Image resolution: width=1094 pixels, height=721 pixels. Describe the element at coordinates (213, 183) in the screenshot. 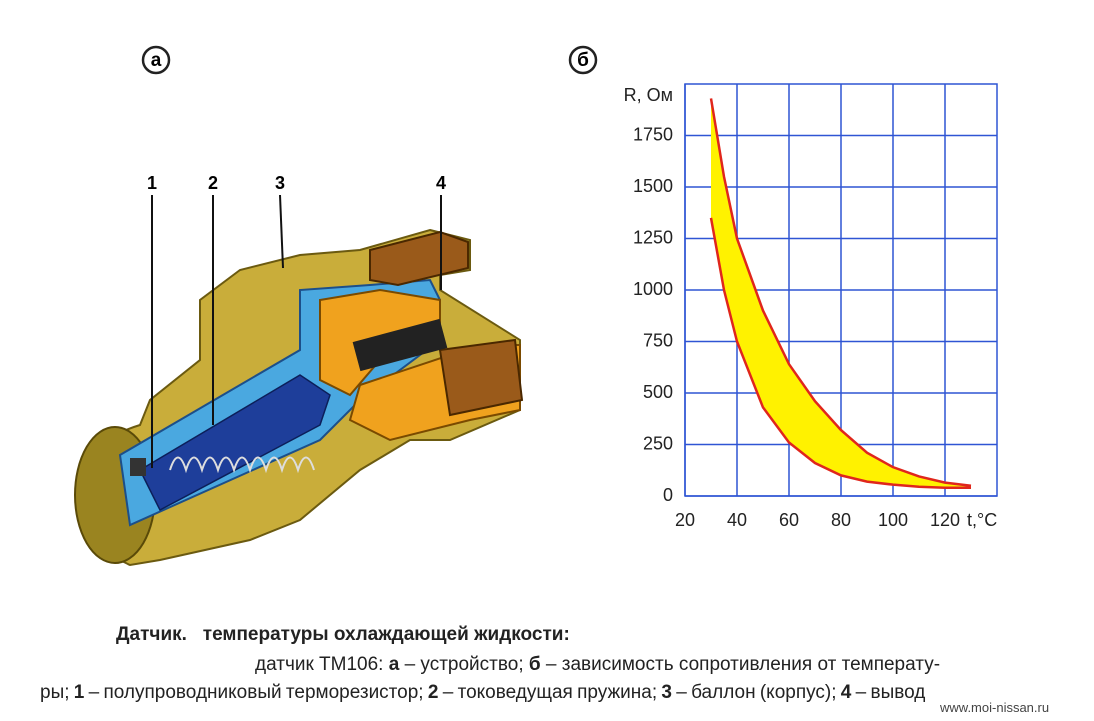

I see `part-label: 2` at that location.